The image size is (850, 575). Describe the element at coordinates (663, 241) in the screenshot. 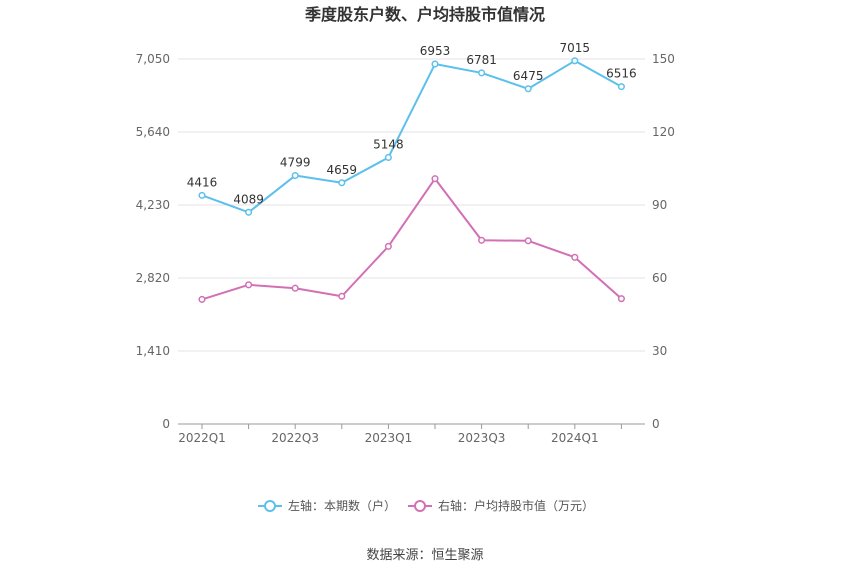

I see `right-axis-ticks: 0 30 60 90 120 150` at that location.